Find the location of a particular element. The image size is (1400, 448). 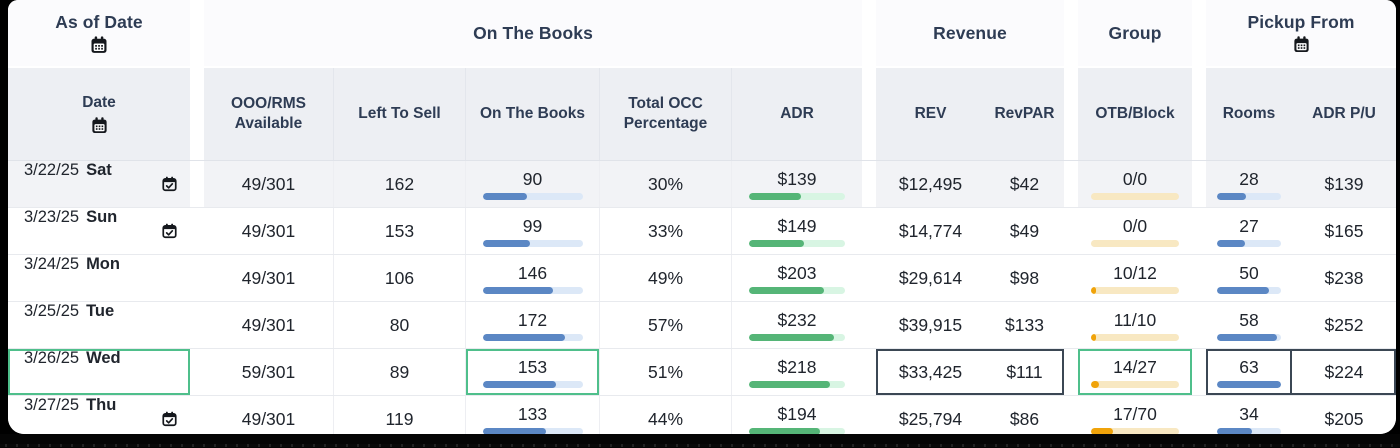

on-the-books-cell: 90 is located at coordinates (533, 184).